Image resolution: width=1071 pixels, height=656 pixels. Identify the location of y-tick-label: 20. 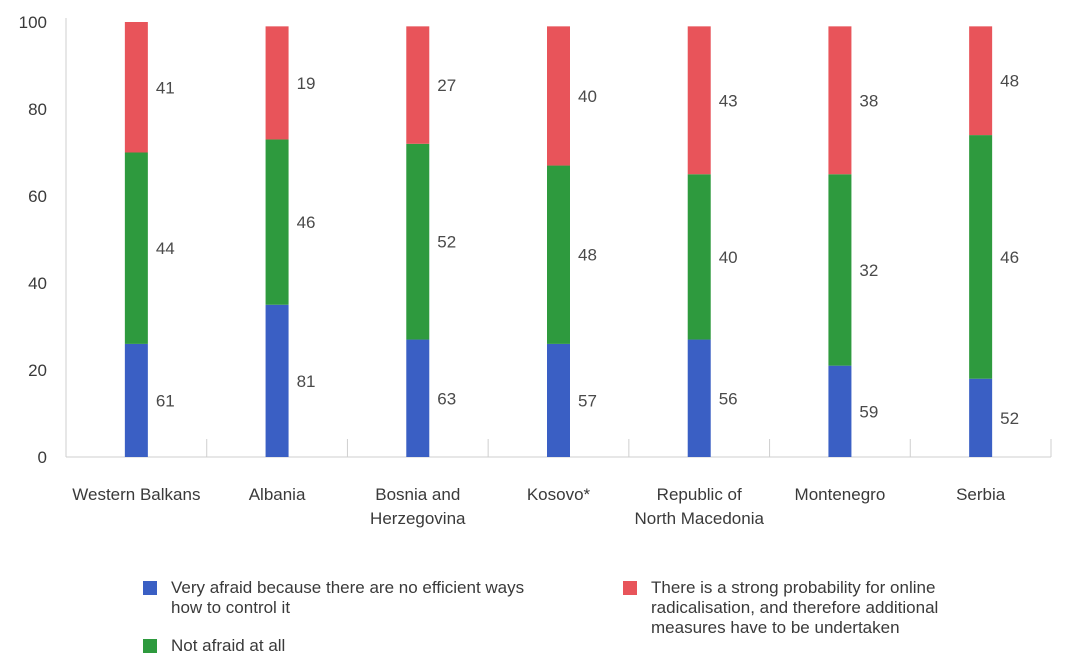
(37, 370).